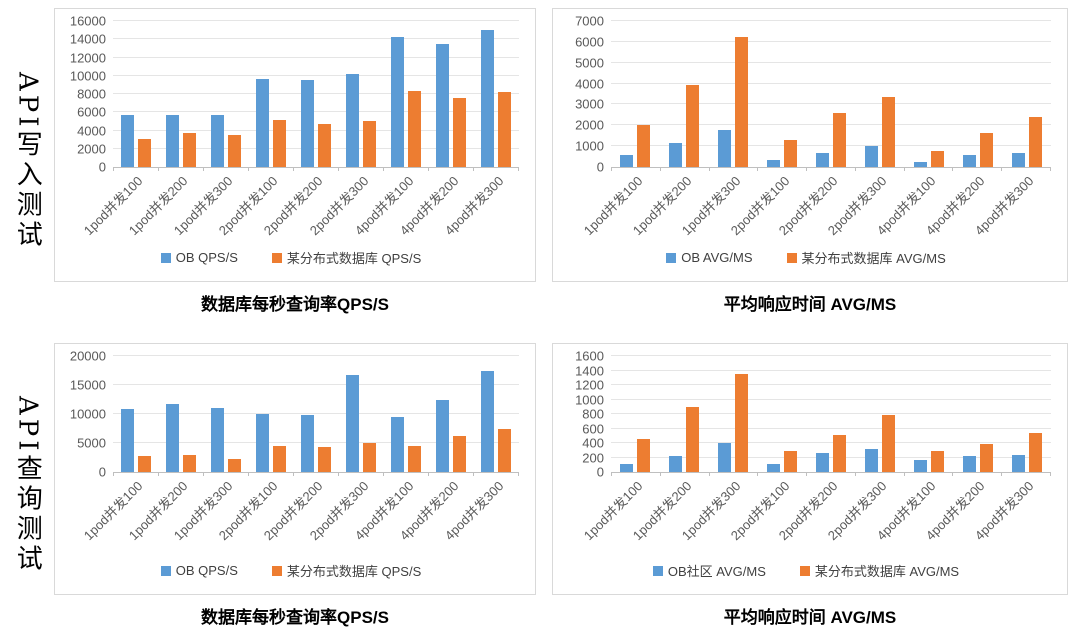 The image size is (1080, 632). Describe the element at coordinates (206, 257) in the screenshot. I see `legend-label: OB QPS/S` at that location.